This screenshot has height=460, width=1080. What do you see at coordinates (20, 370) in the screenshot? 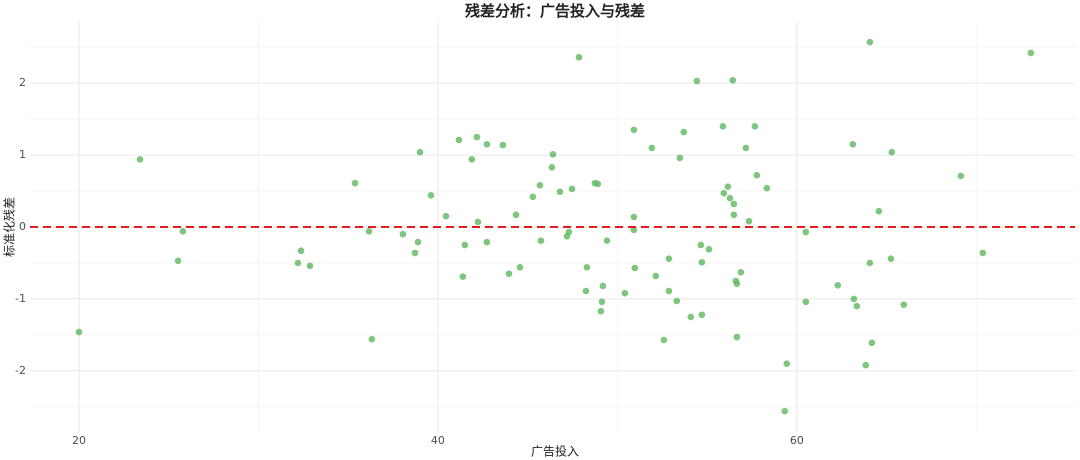
I see `y-tick-label: -2` at bounding box center [20, 370].